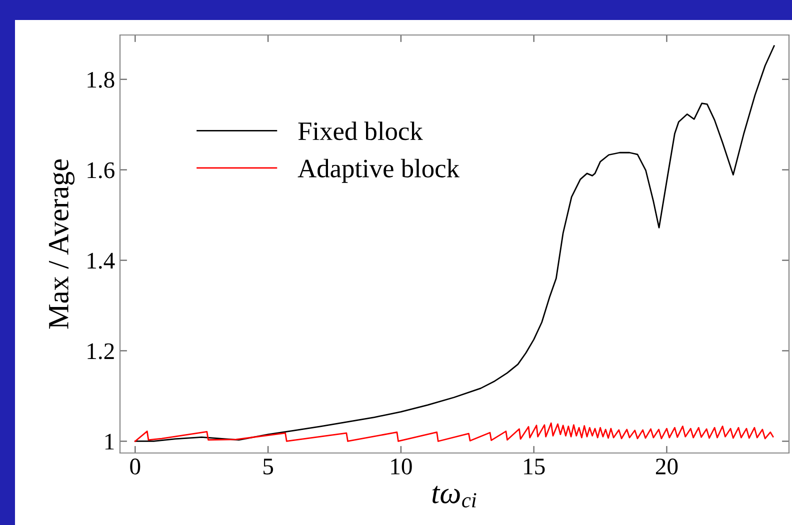 The image size is (792, 525). I want to click on x-tick-label: 10, so click(401, 466).